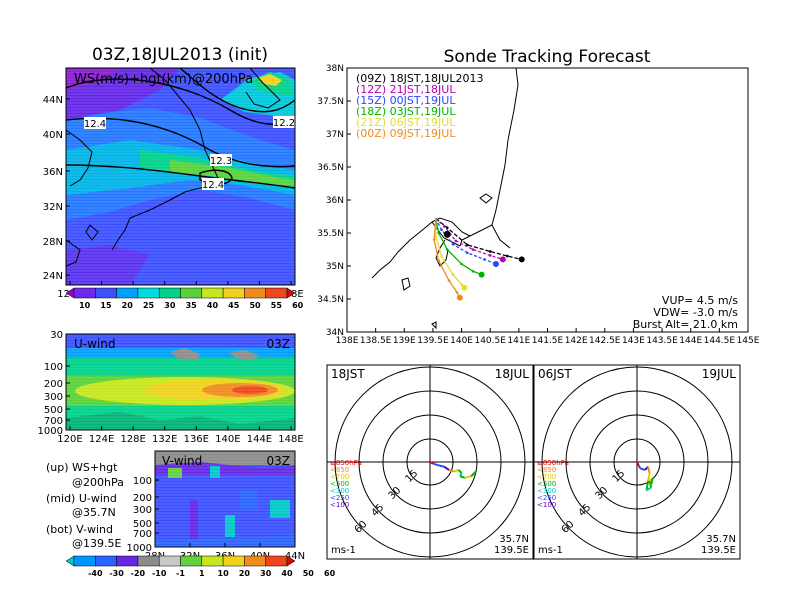  I want to click on tick-label: 144.5E, so click(720, 341).